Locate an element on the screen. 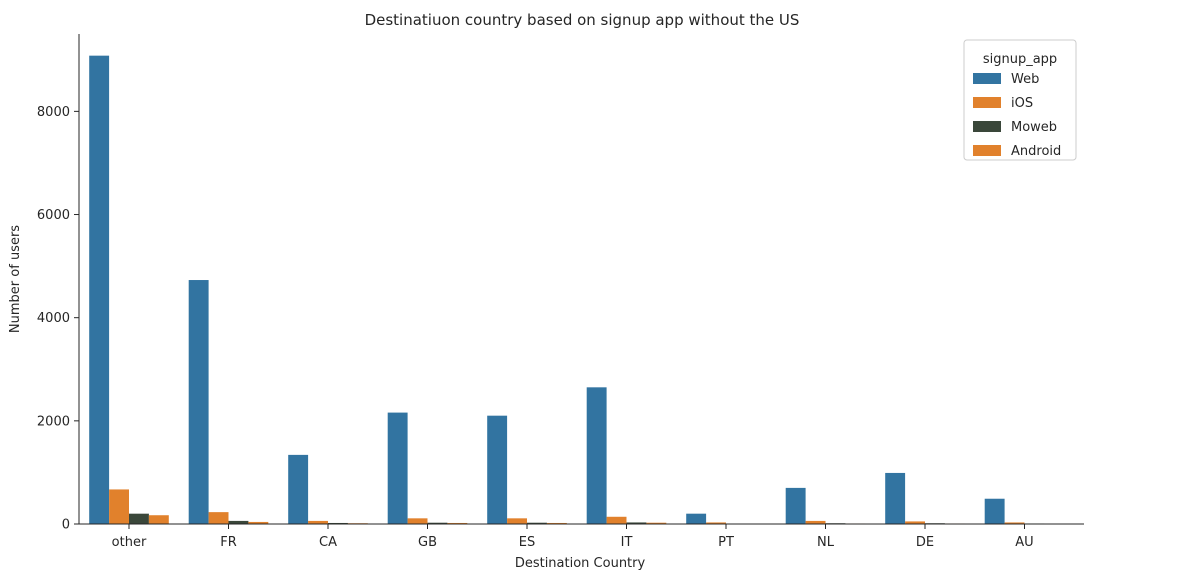 Image resolution: width=1177 pixels, height=585 pixels. bar-web-de is located at coordinates (895, 498).